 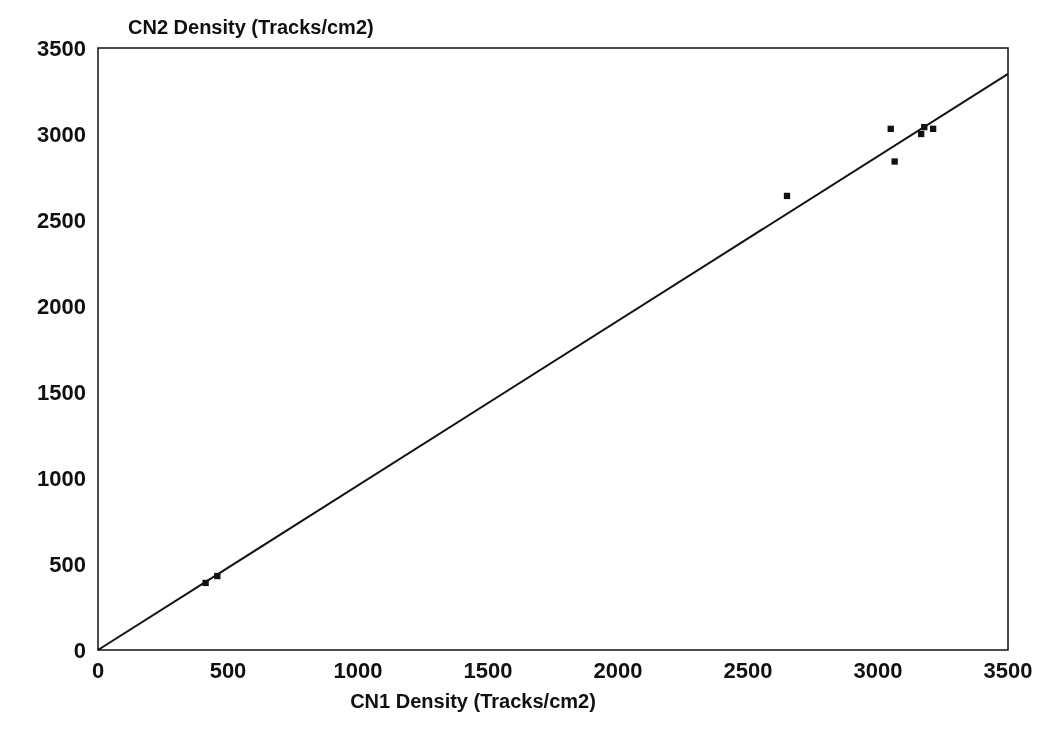 What do you see at coordinates (251, 27) in the screenshot?
I see `y-axis-title: CN2 Density (Tracks/cm2)` at bounding box center [251, 27].